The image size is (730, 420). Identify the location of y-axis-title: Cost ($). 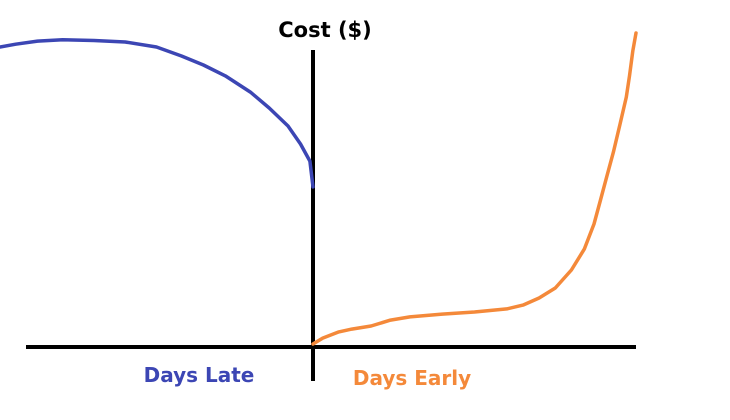
(325, 30).